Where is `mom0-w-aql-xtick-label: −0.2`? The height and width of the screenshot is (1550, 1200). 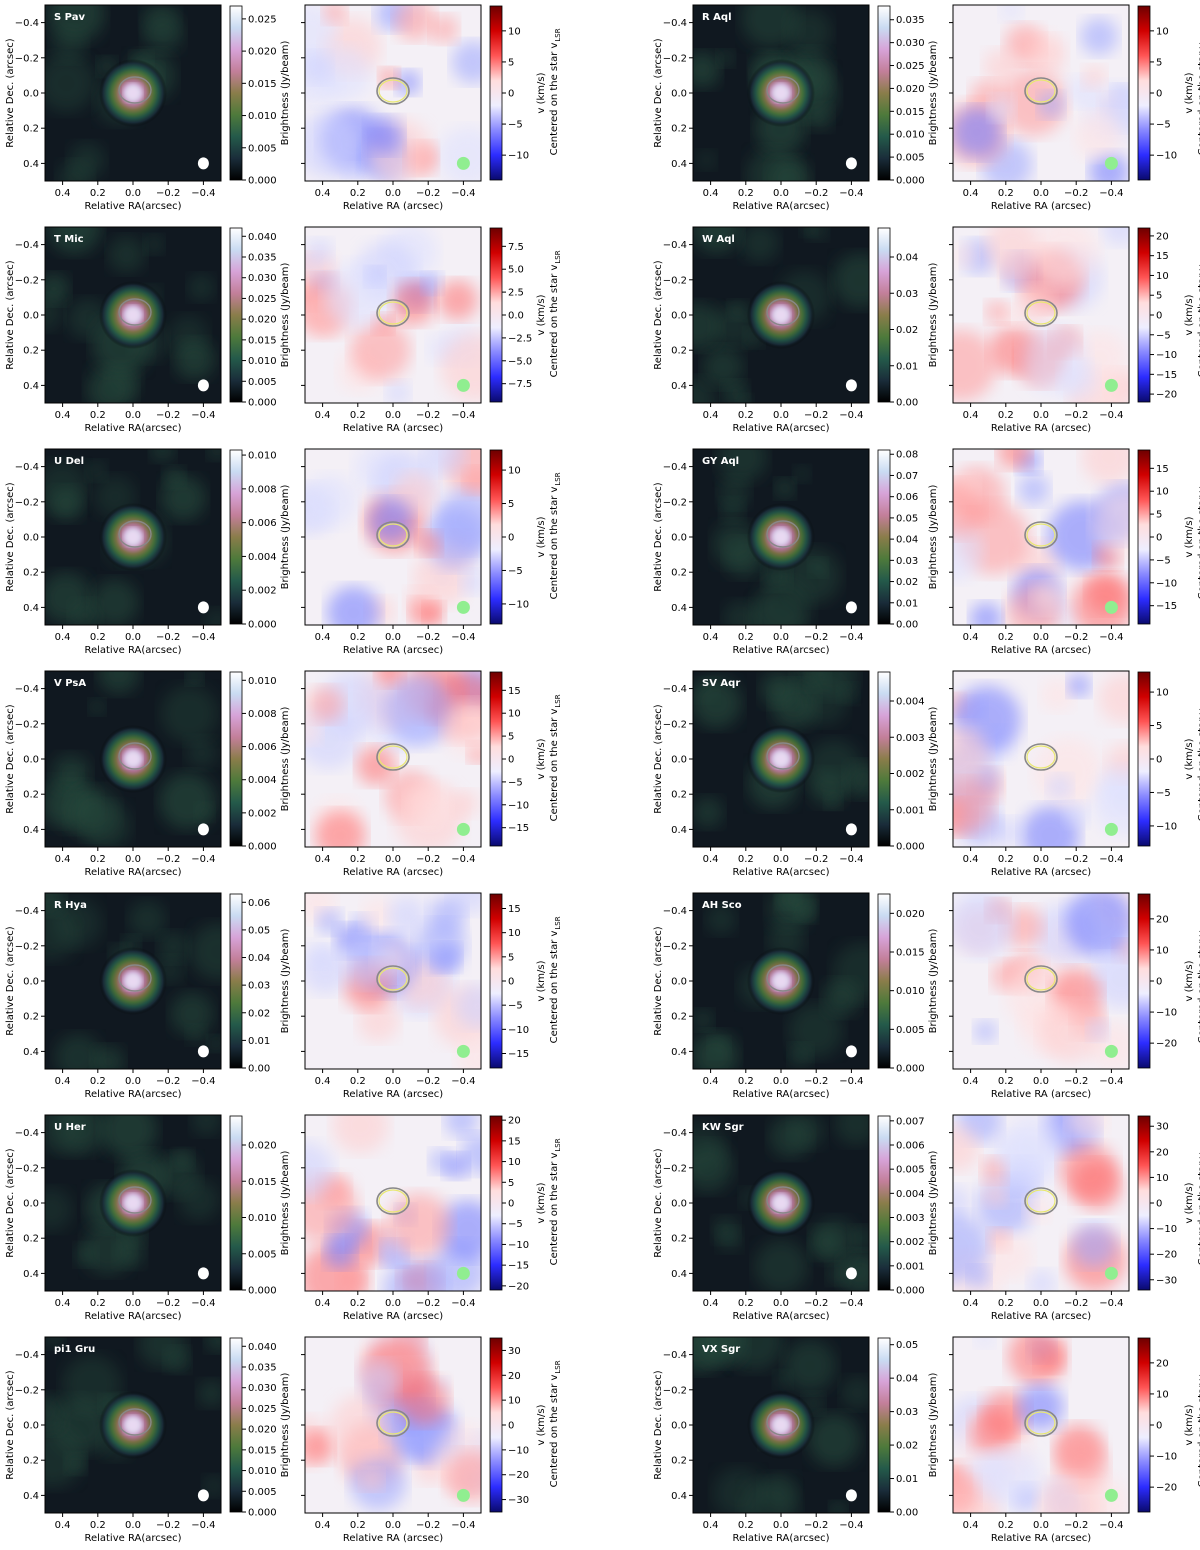
mom0-w-aql-xtick-label: −0.2 is located at coordinates (816, 415).